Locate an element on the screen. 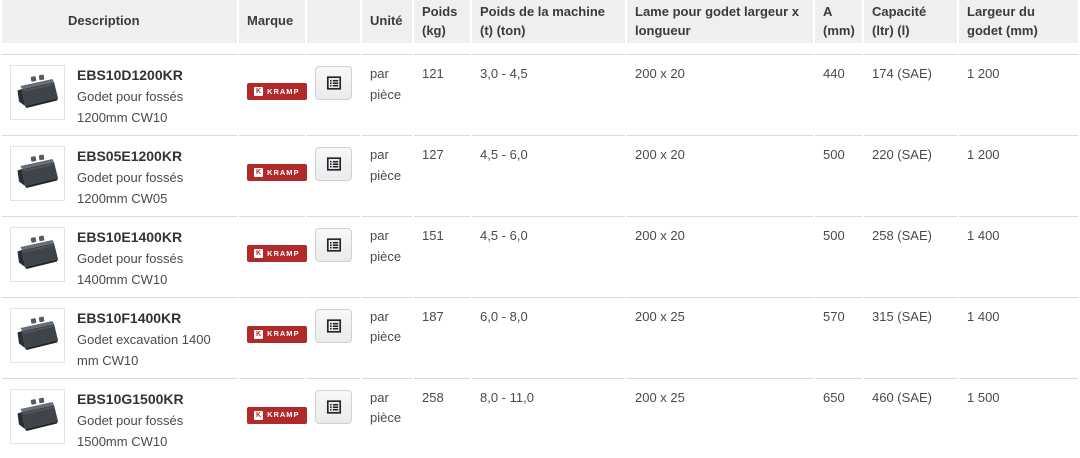 The width and height of the screenshot is (1080, 458). capacity-value: 315 (SAE) is located at coordinates (910, 337).